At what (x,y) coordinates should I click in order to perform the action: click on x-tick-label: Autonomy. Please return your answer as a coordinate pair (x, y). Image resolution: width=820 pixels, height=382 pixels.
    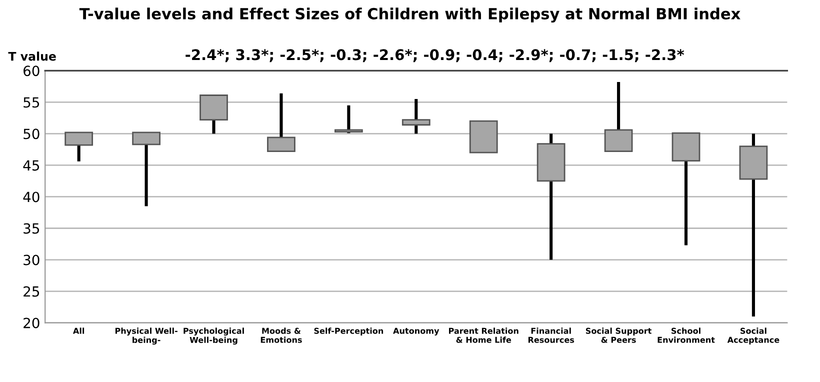
    Looking at the image, I should click on (416, 332).